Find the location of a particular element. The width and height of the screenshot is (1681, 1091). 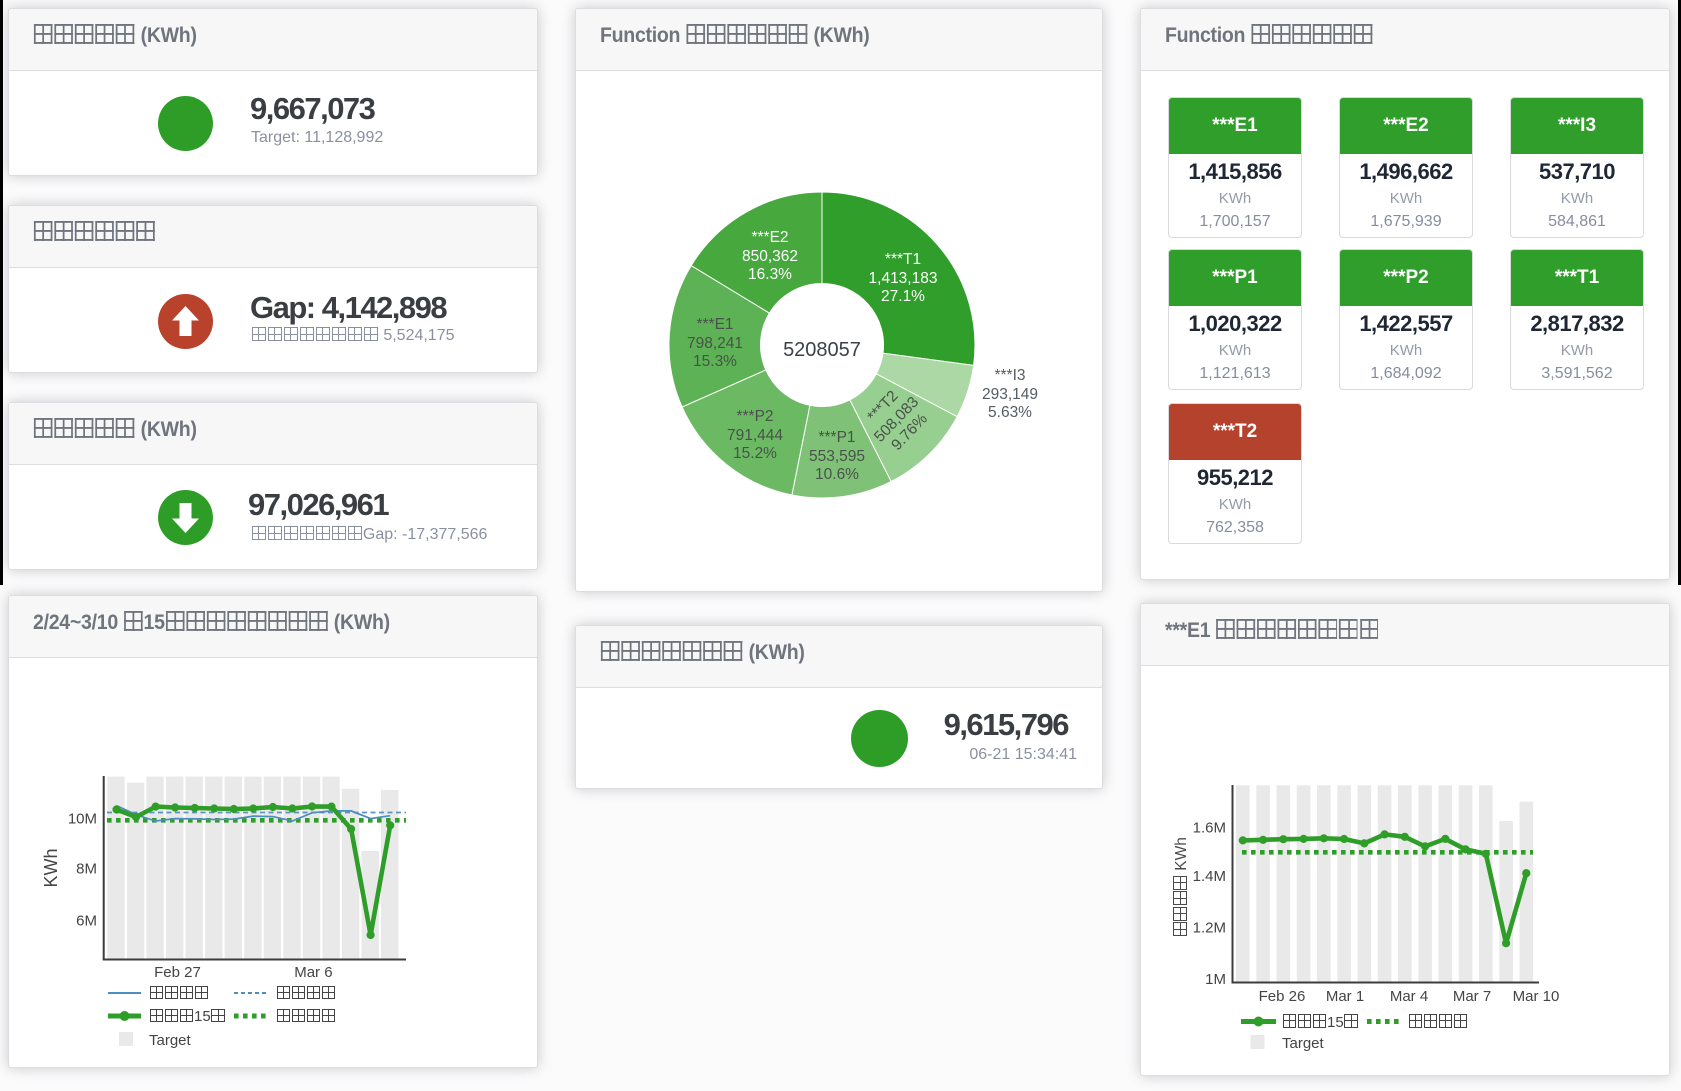

svg-text: 791,444 is located at coordinates (755, 435).